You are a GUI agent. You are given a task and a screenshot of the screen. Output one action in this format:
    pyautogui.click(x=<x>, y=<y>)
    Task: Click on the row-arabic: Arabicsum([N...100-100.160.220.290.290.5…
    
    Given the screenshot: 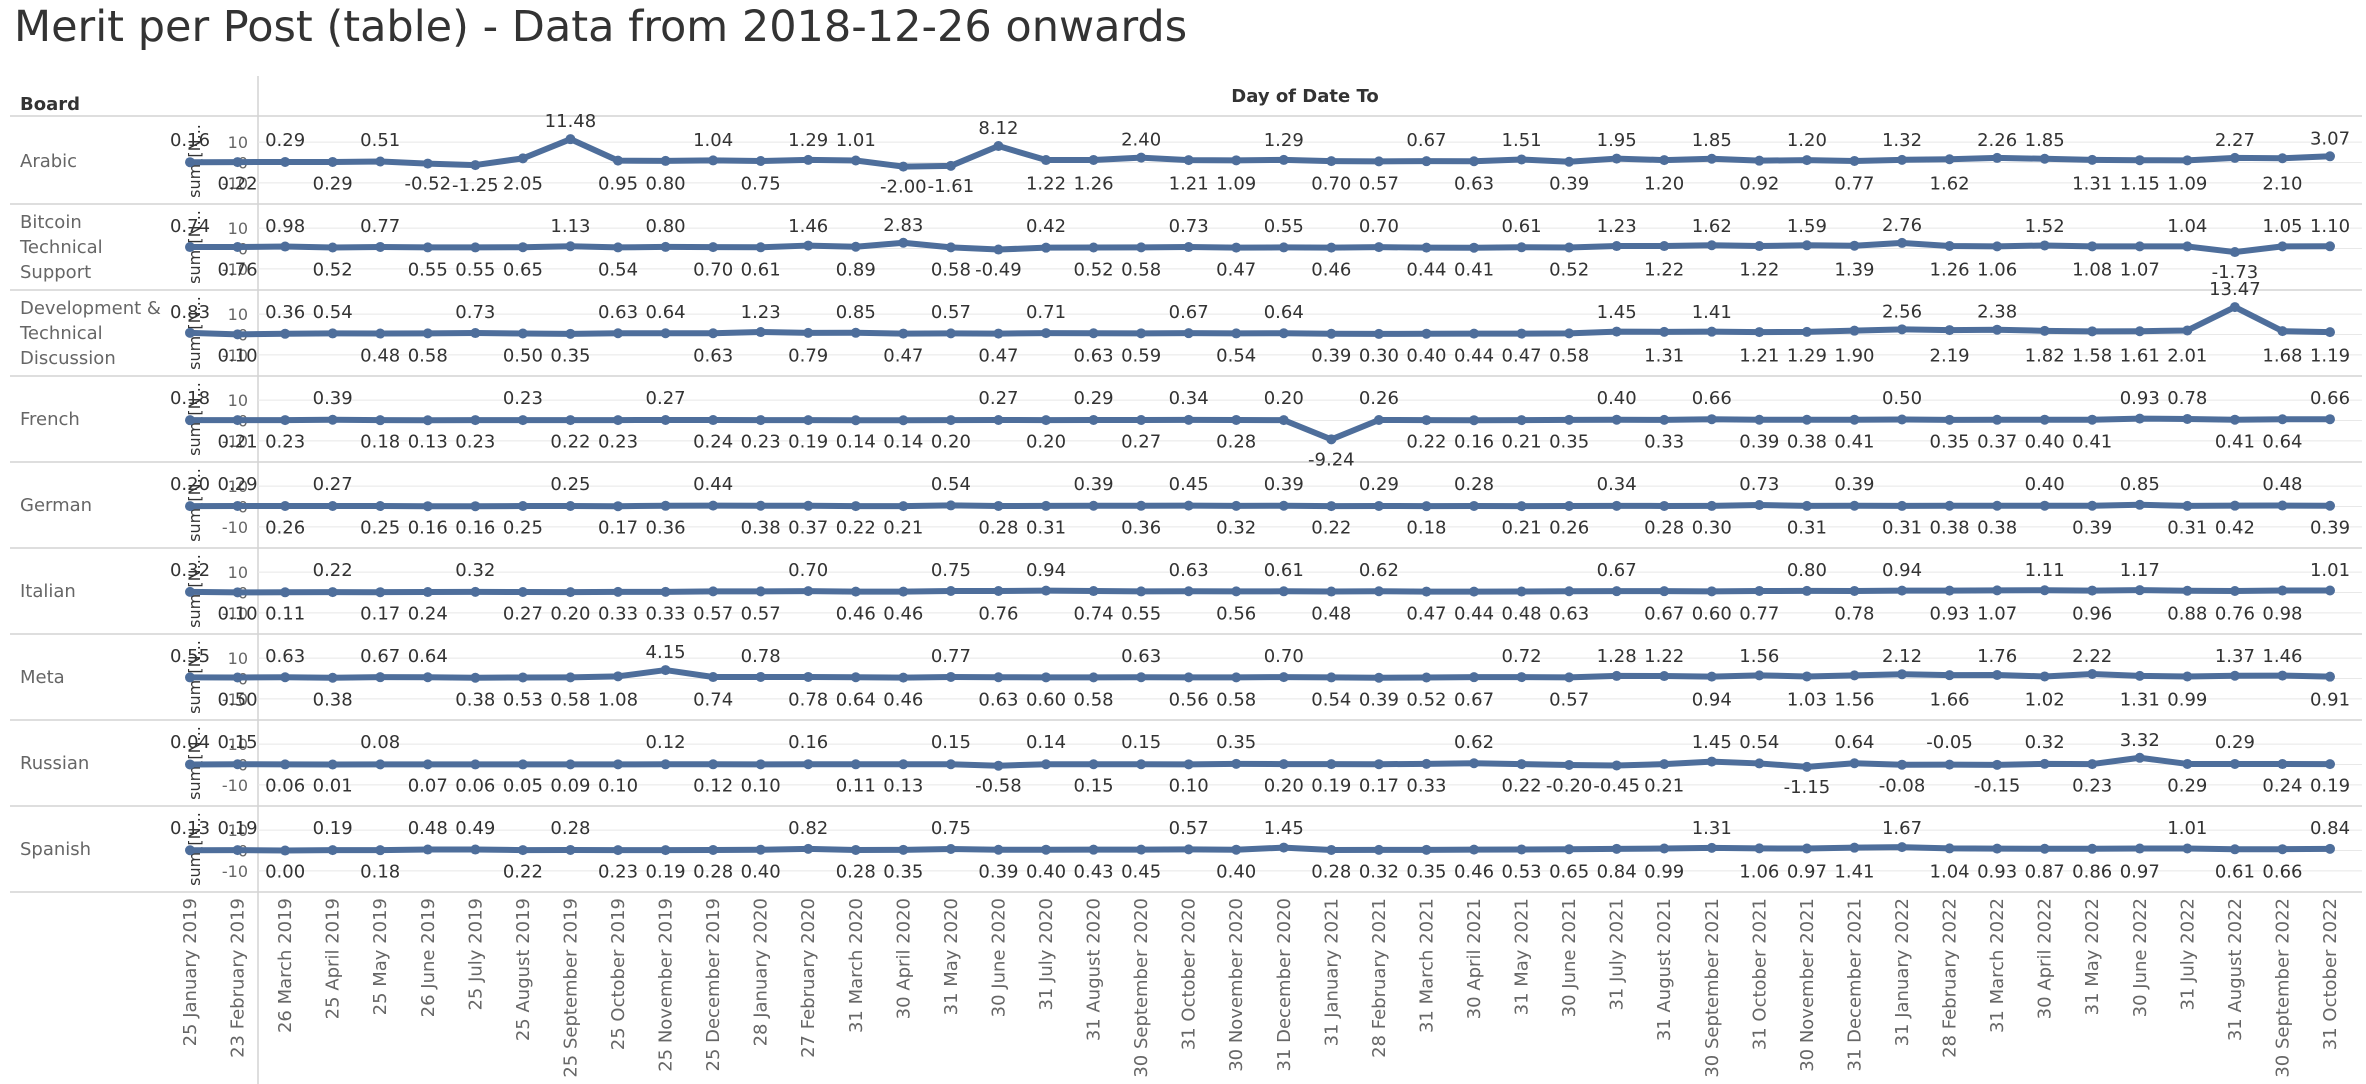 What is the action you would take?
    pyautogui.click(x=1186, y=158)
    